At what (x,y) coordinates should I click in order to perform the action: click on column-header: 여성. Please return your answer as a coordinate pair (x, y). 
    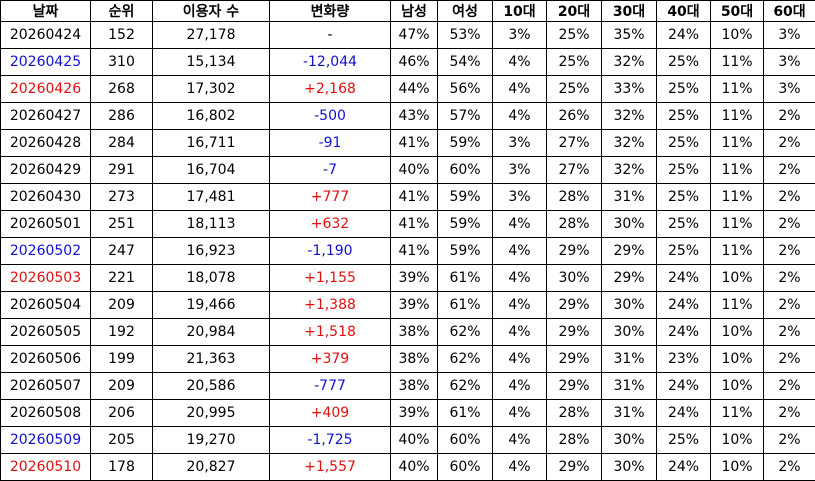
    Looking at the image, I should click on (465, 11).